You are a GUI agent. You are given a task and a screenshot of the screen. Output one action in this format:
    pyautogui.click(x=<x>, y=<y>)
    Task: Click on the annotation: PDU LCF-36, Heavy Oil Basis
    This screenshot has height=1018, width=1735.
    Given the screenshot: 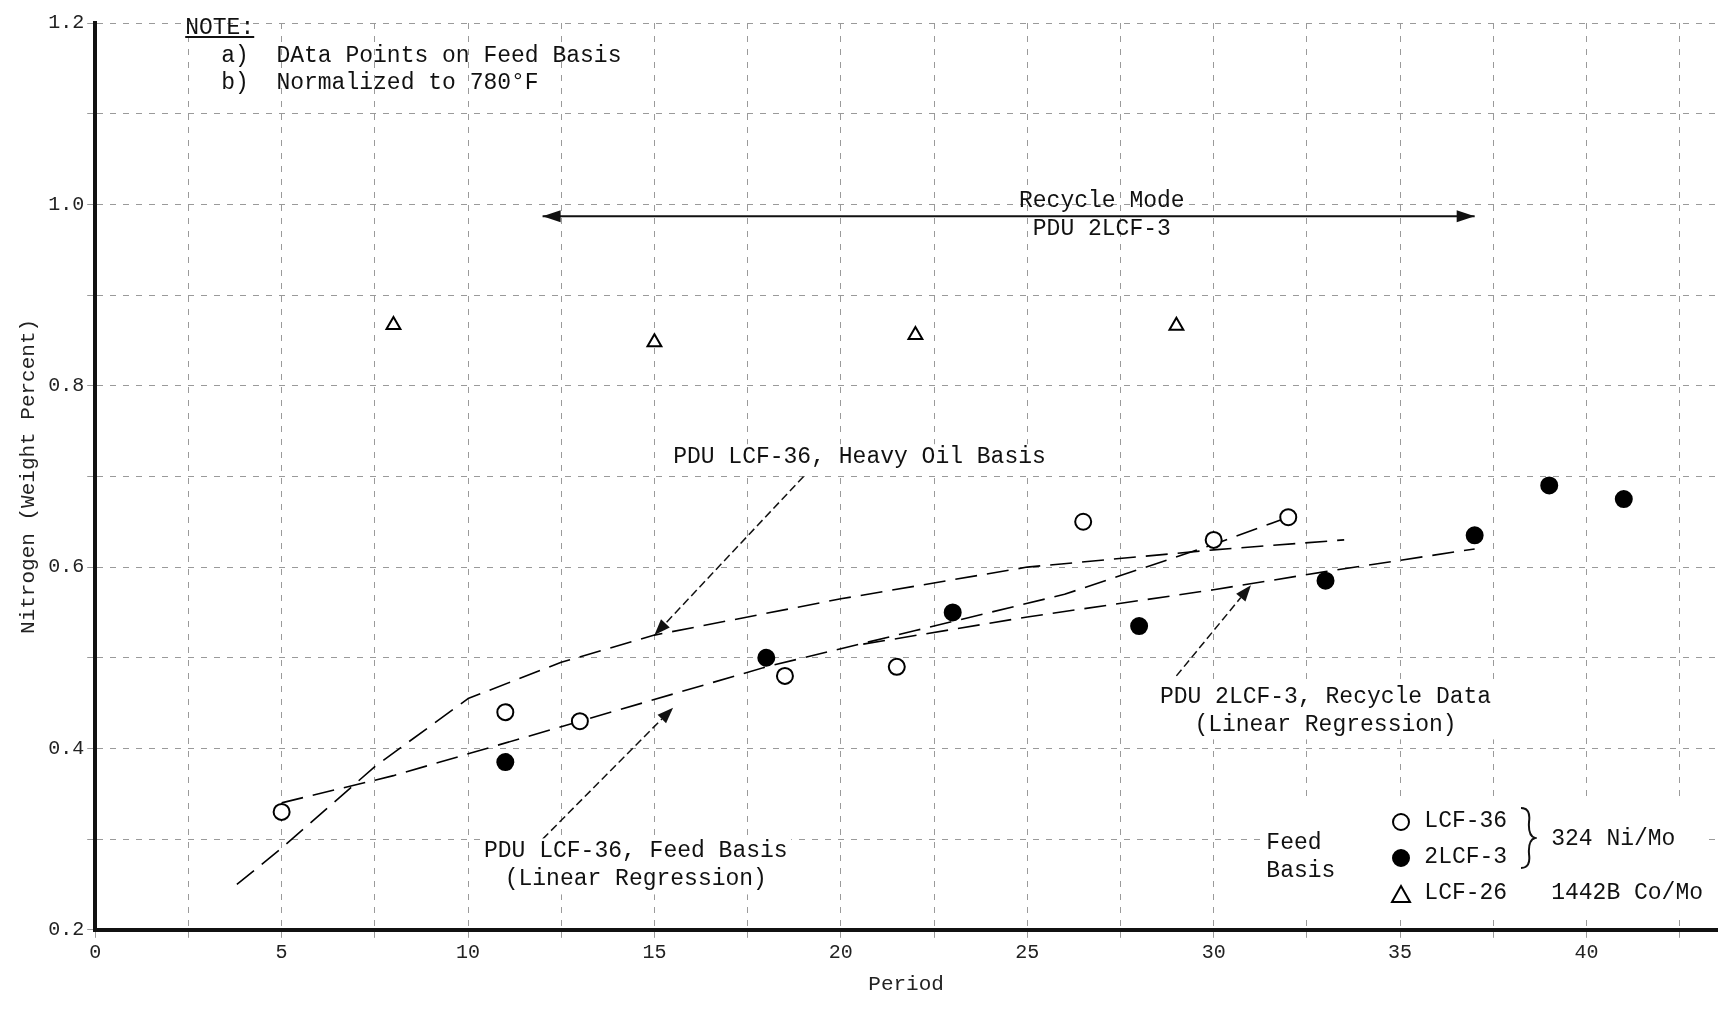 What is the action you would take?
    pyautogui.click(x=859, y=458)
    